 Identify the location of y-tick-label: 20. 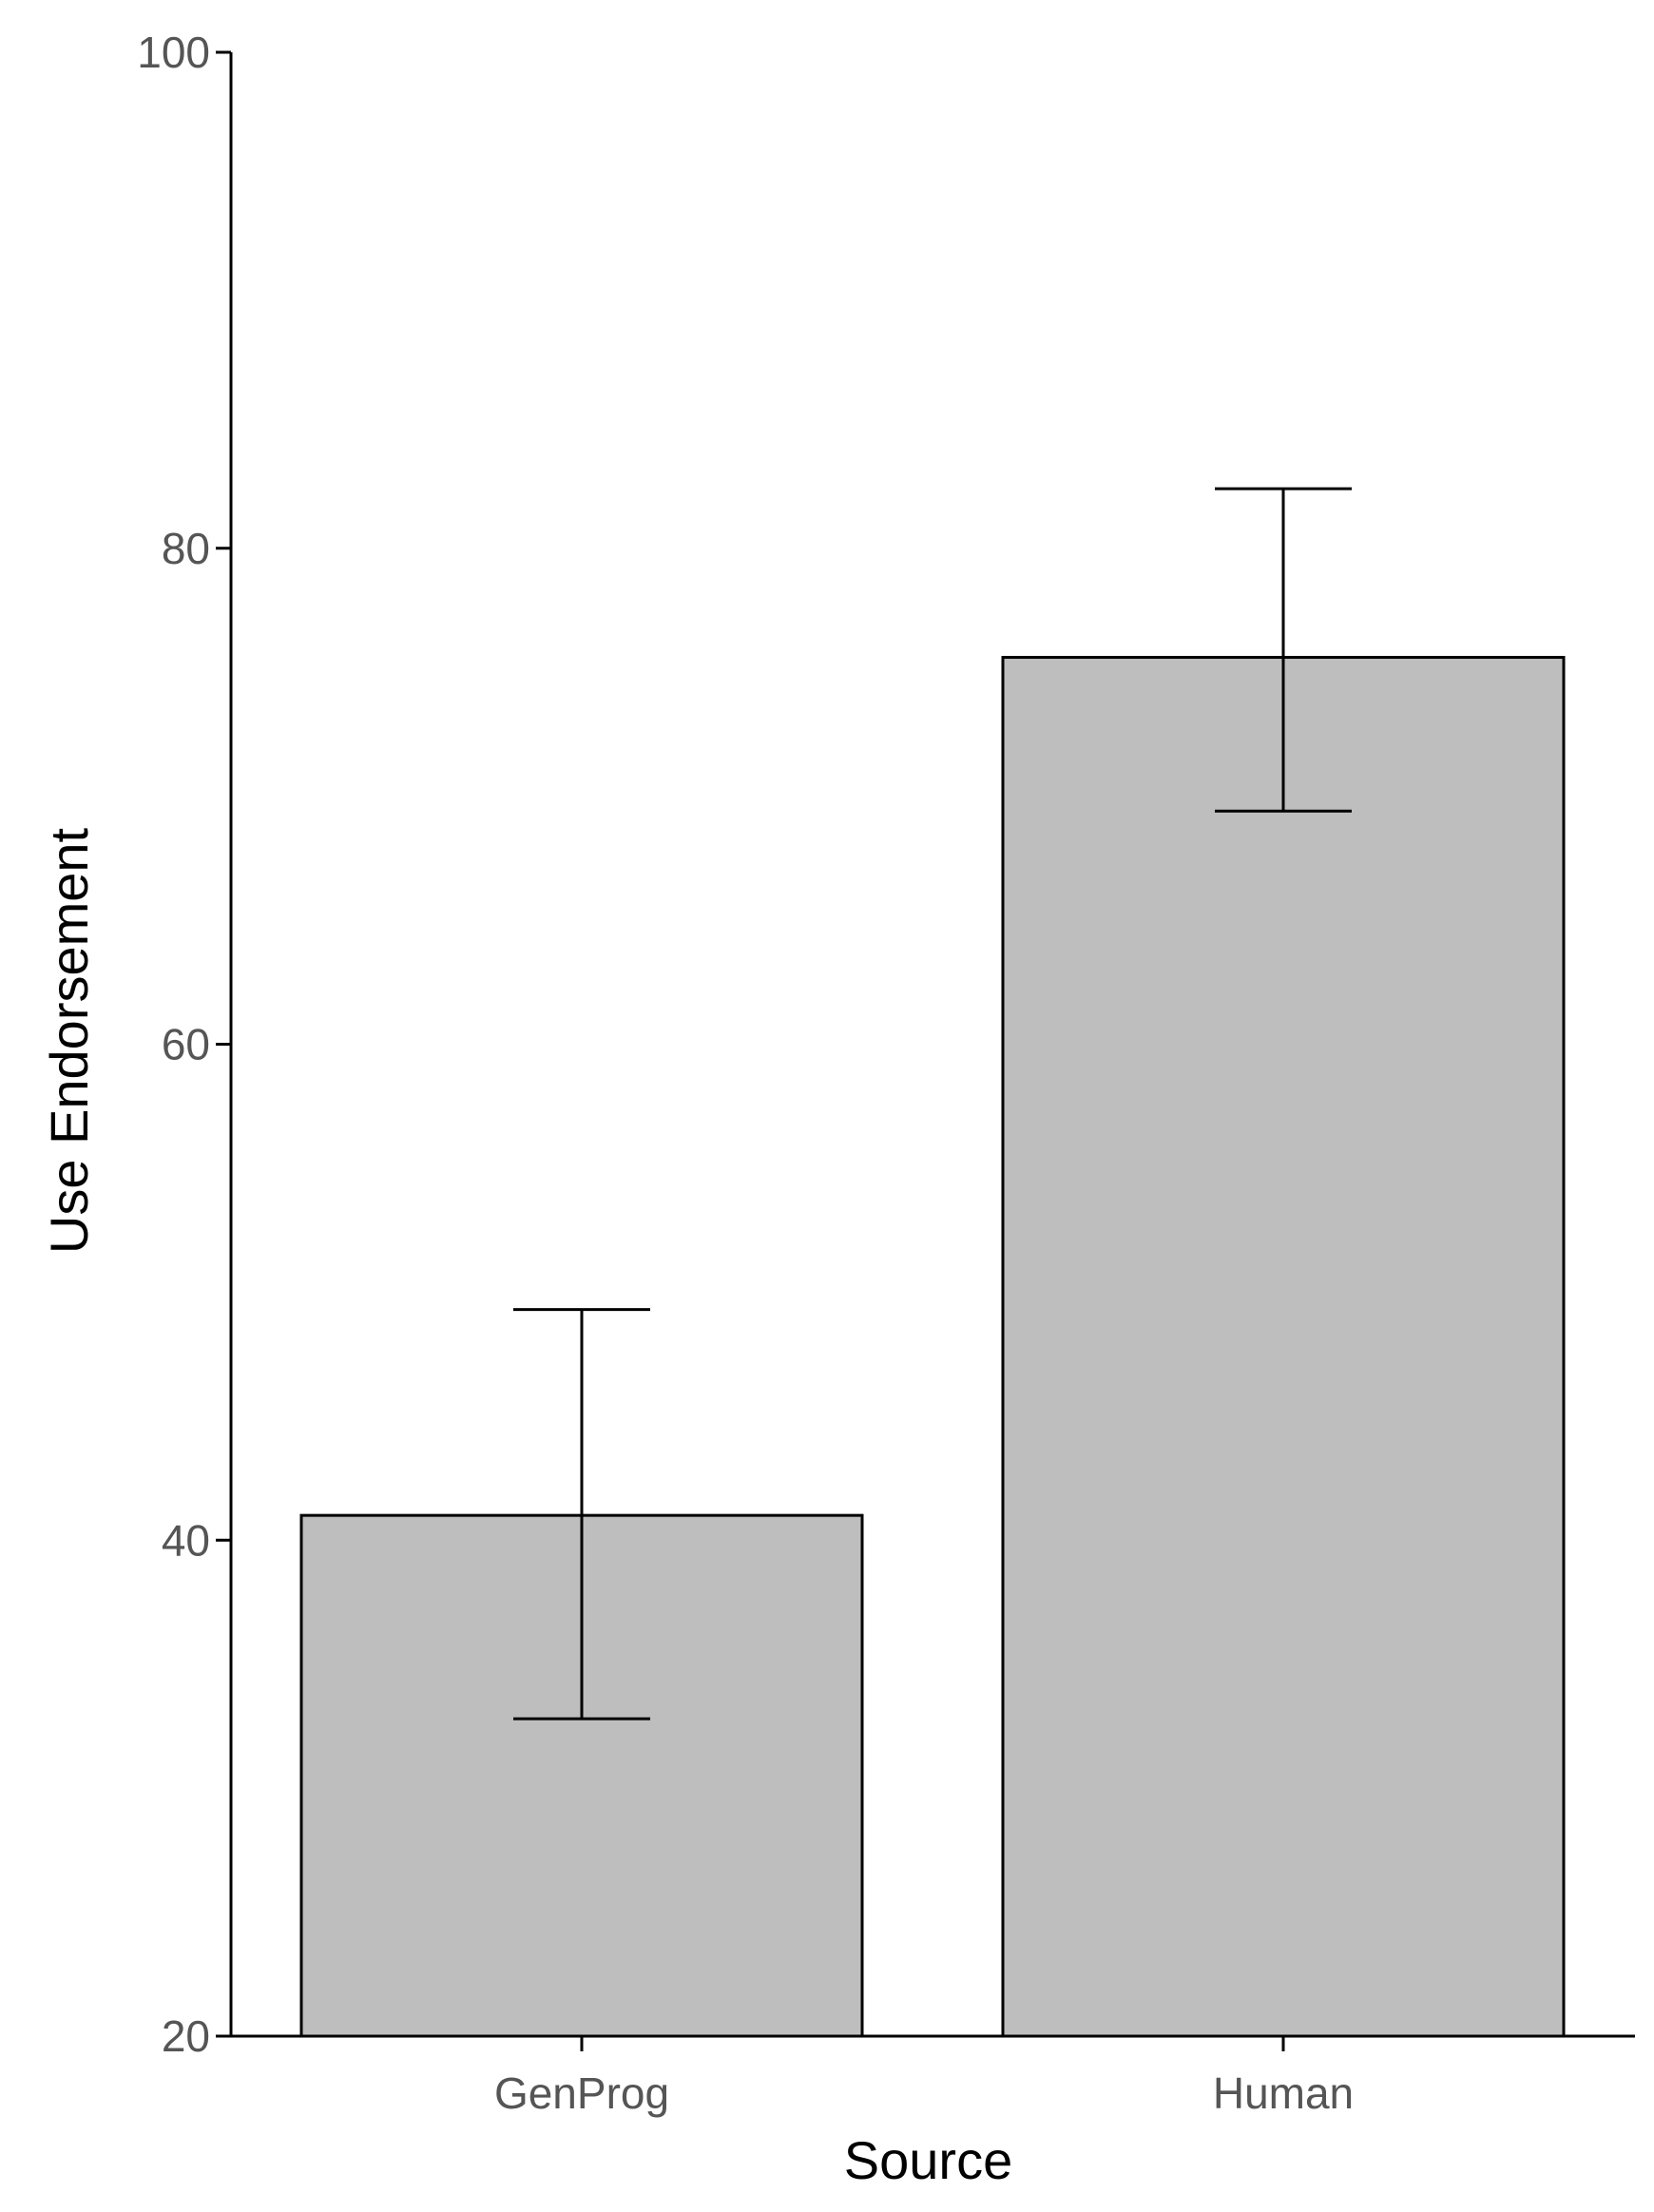
(186, 2036).